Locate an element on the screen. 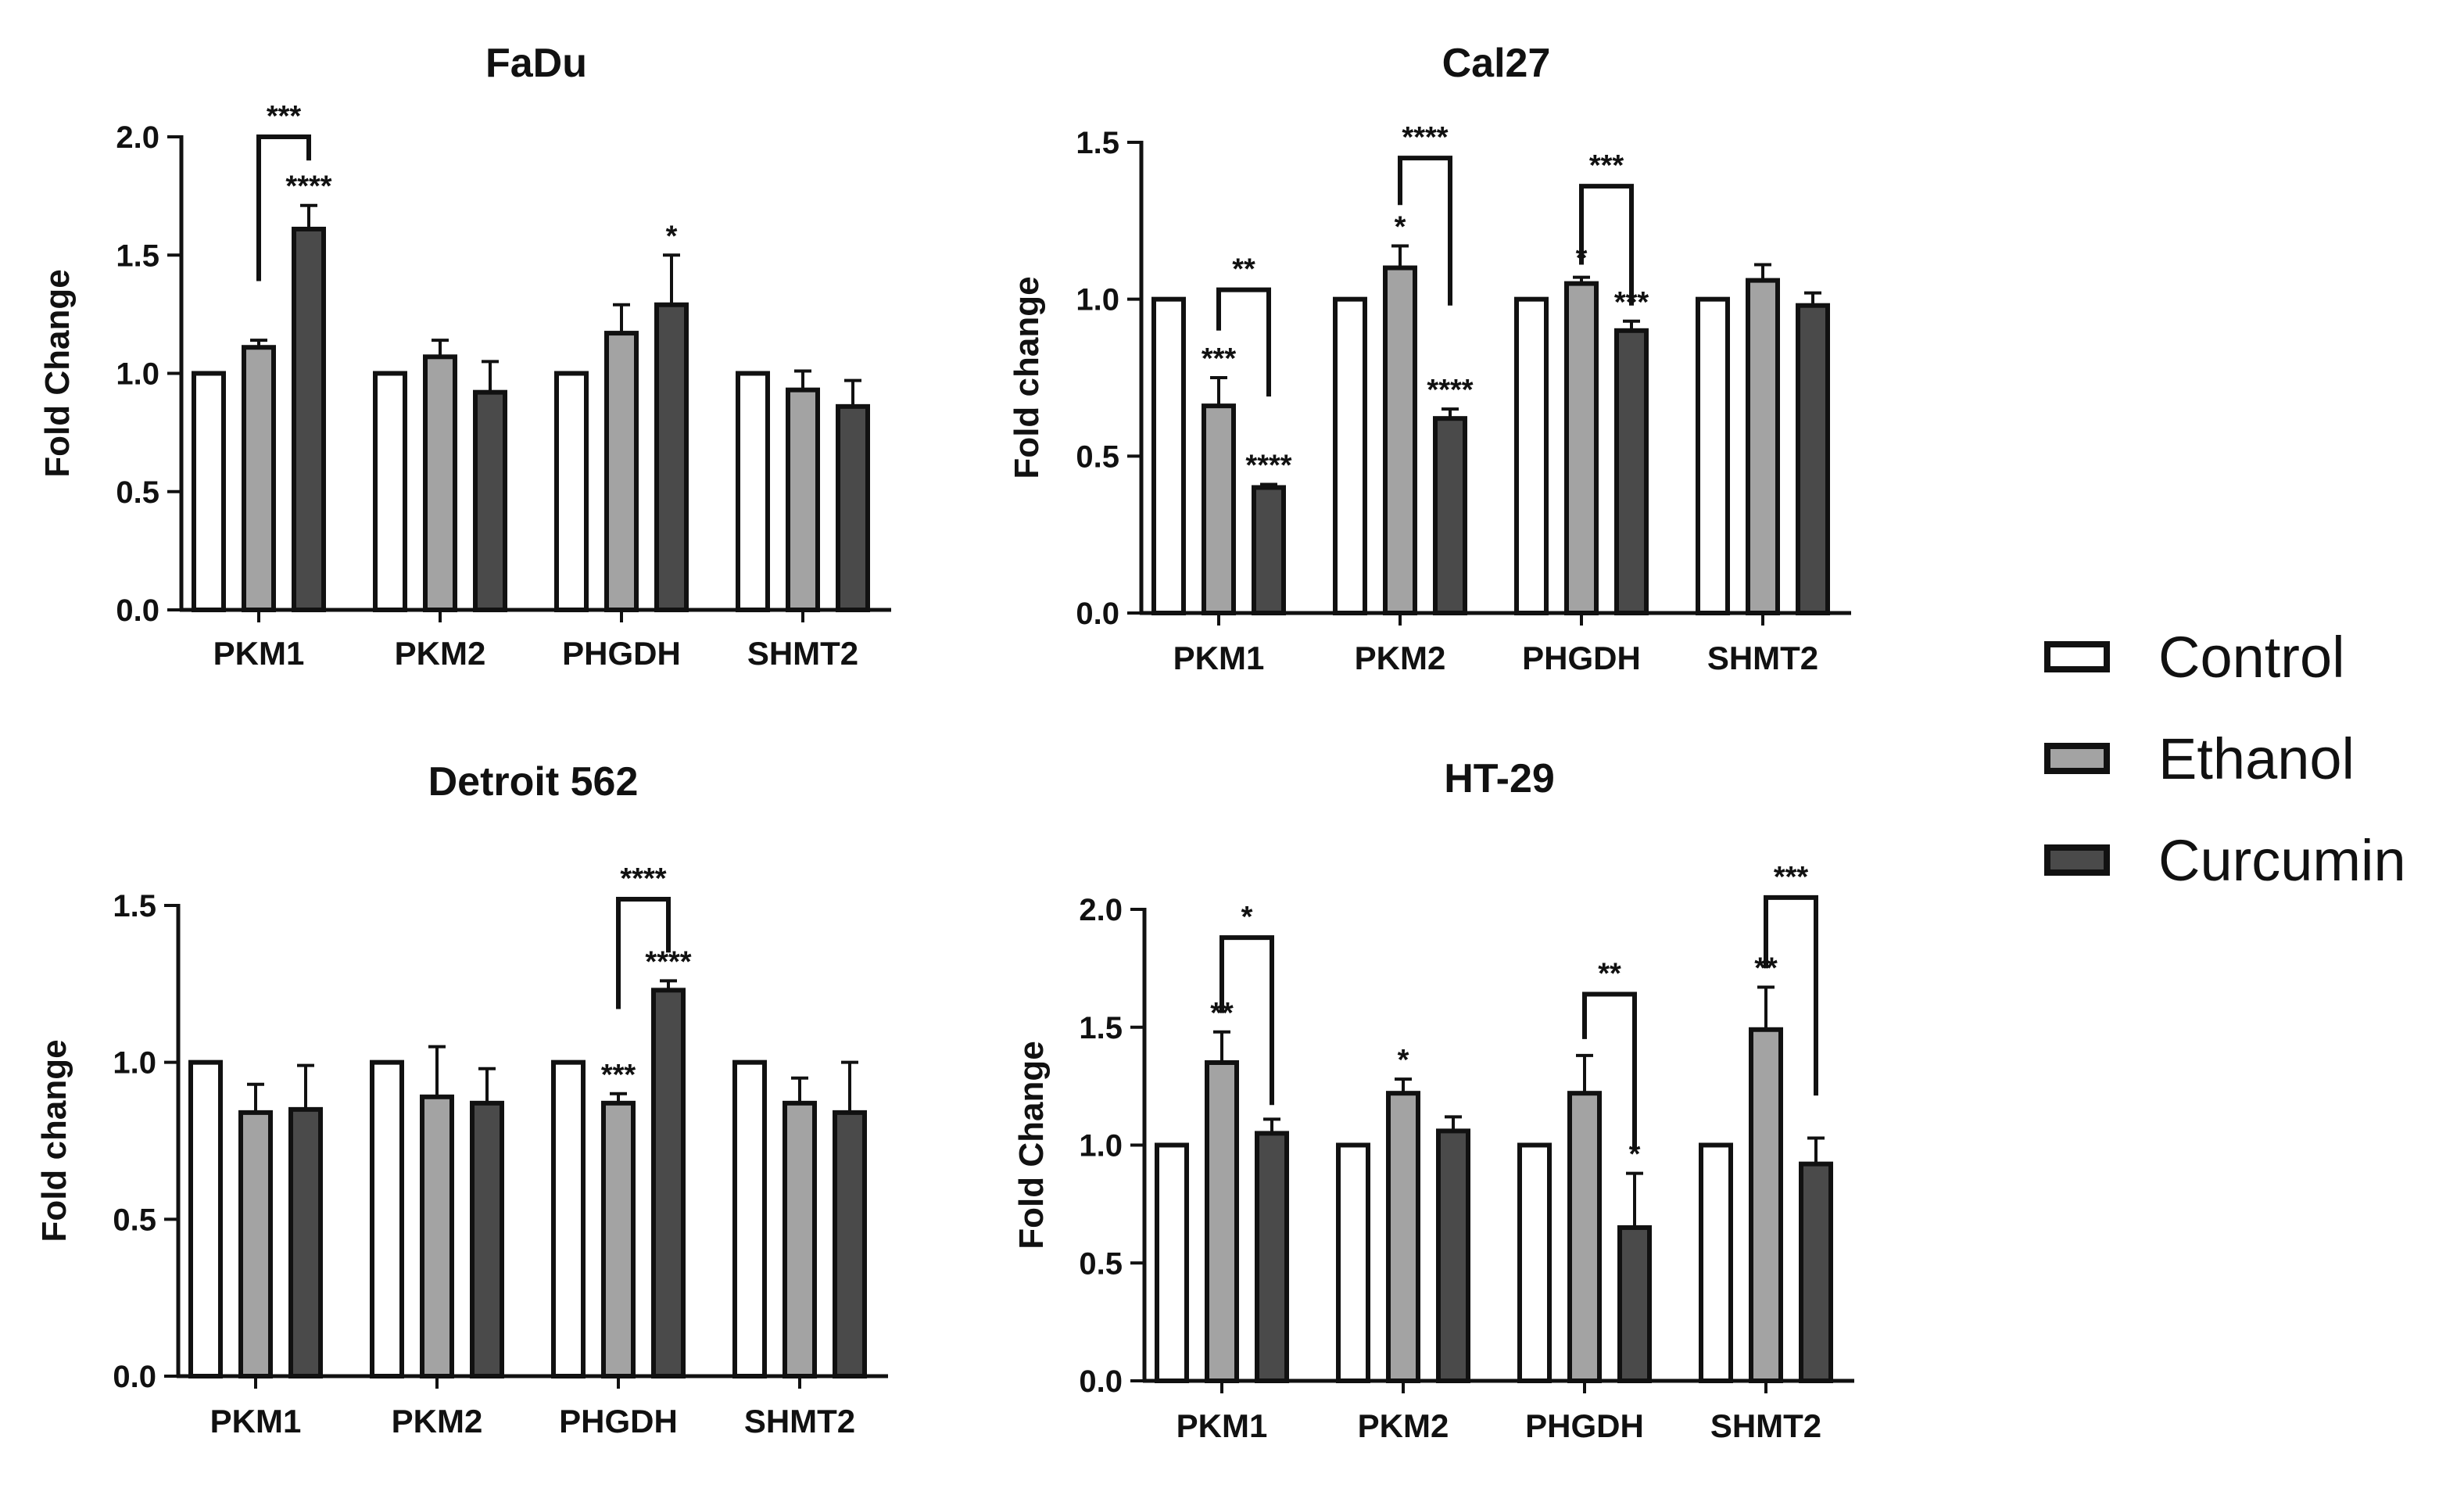  legend-item-ethanol: Ethanol is located at coordinates (2247, 758).